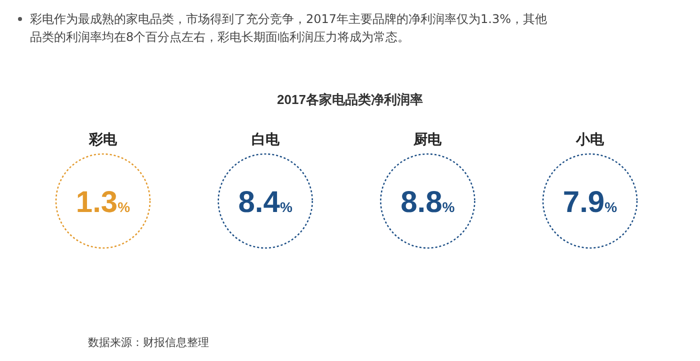  I want to click on subtitle: 彩电作为最成熟的家电品类，市场得到了充分竞争，2017年主要品牌的净利润率仅为1.3%，其他品类的利润率均在8个百分点左右，彩电长期面临利润压力将成为常态。, so click(289, 28).